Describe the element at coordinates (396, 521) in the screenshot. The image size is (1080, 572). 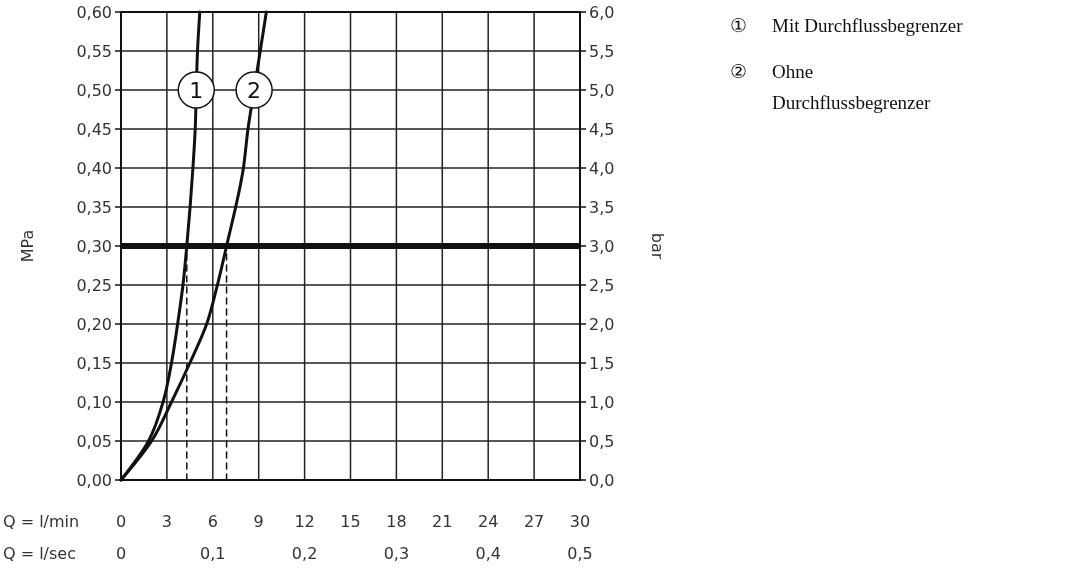
I see `x-tick-label: 18` at that location.